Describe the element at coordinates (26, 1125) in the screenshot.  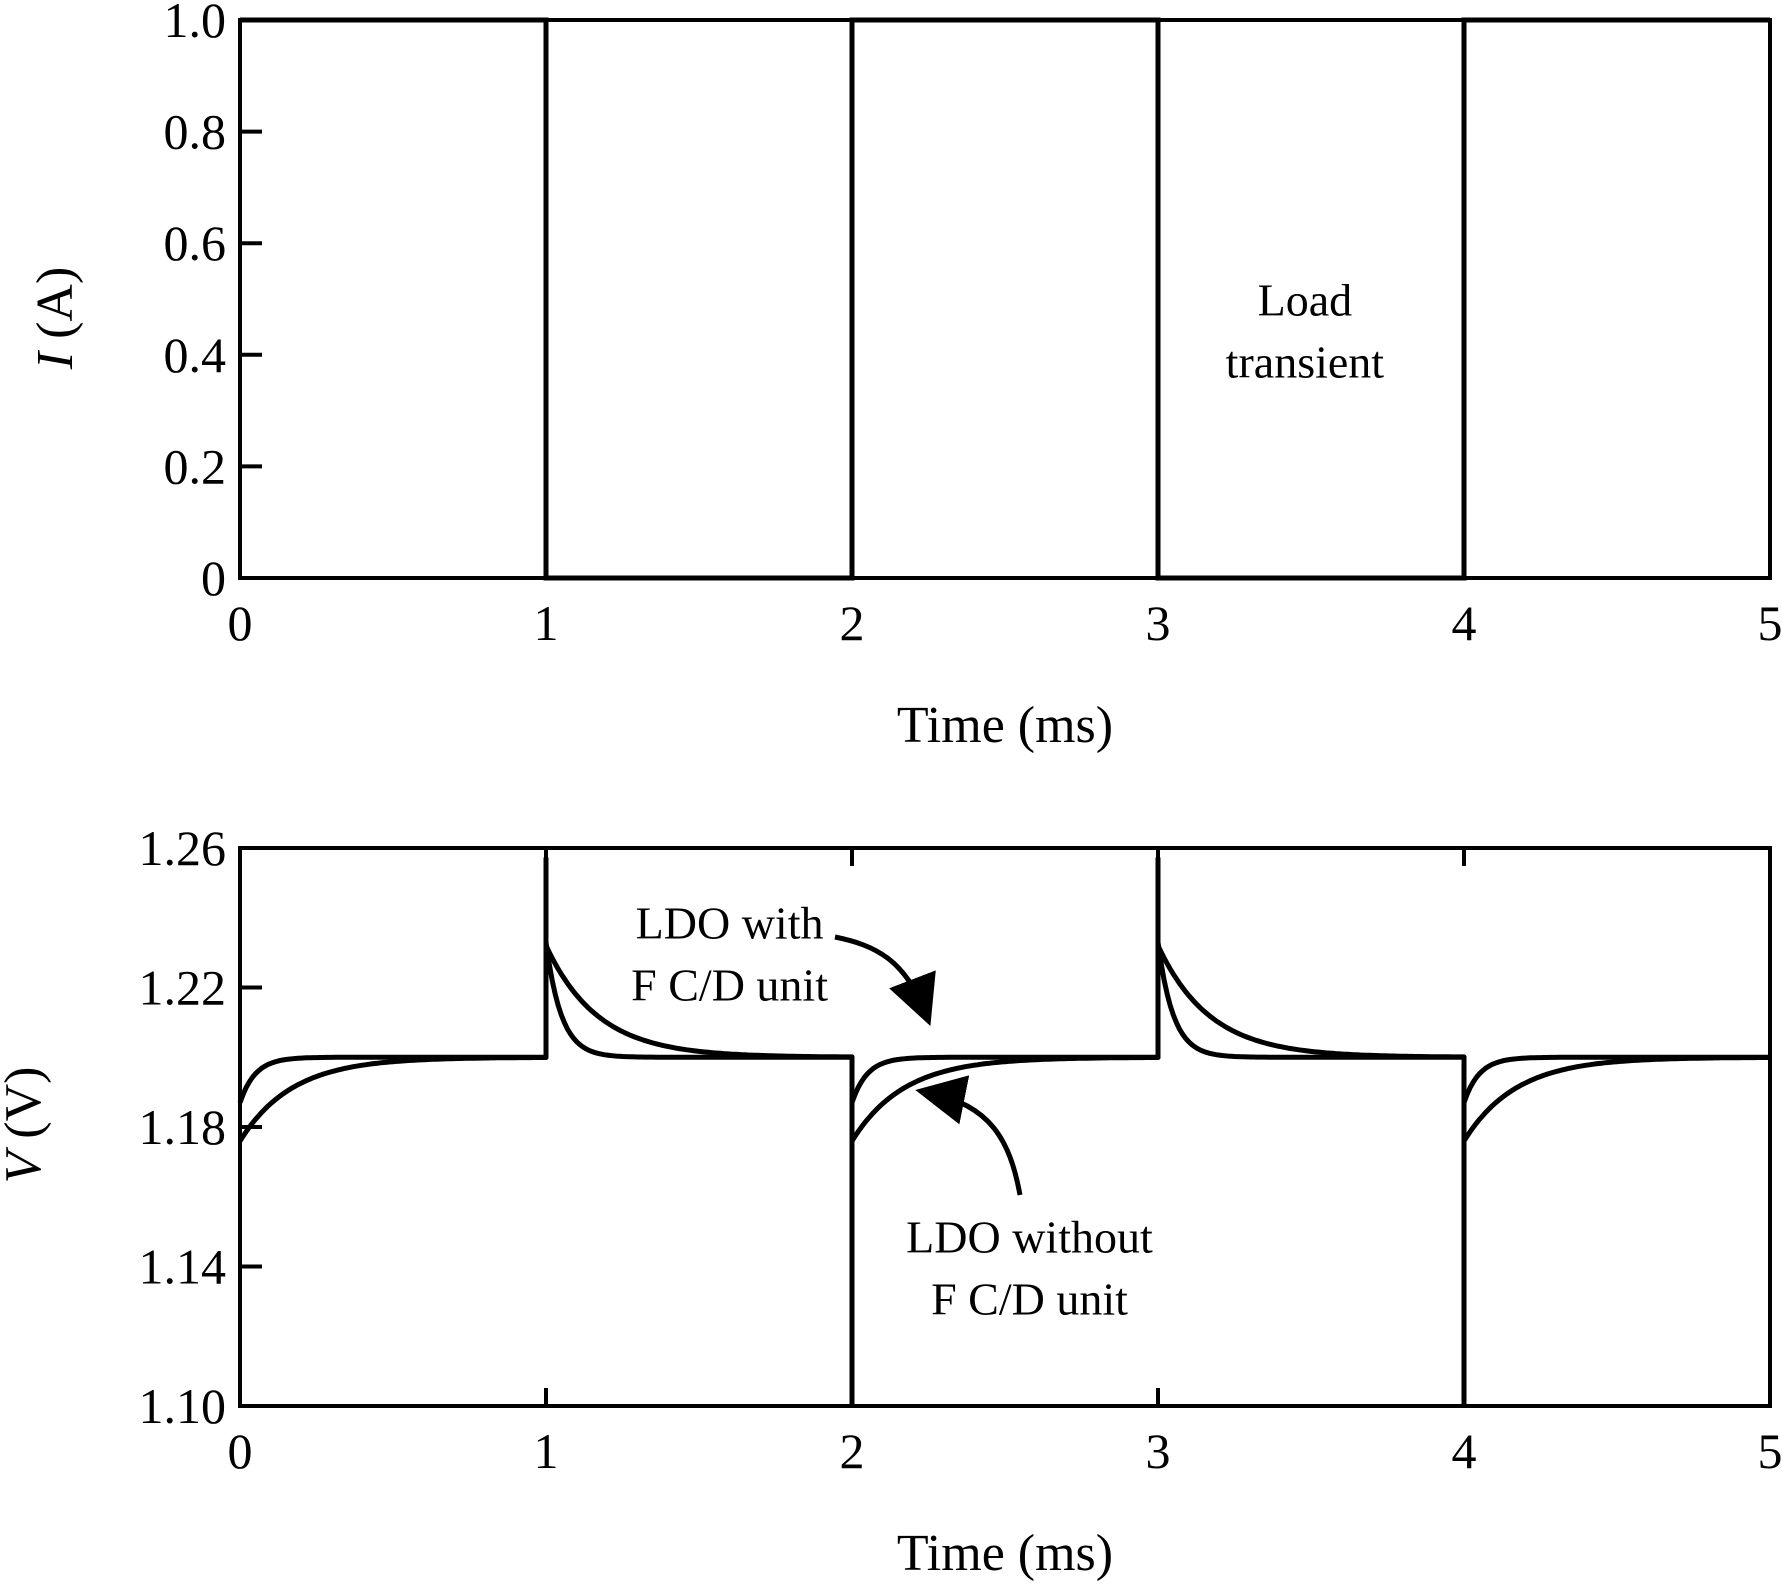
I see `voltage-y-axis-title: V (V)` at that location.